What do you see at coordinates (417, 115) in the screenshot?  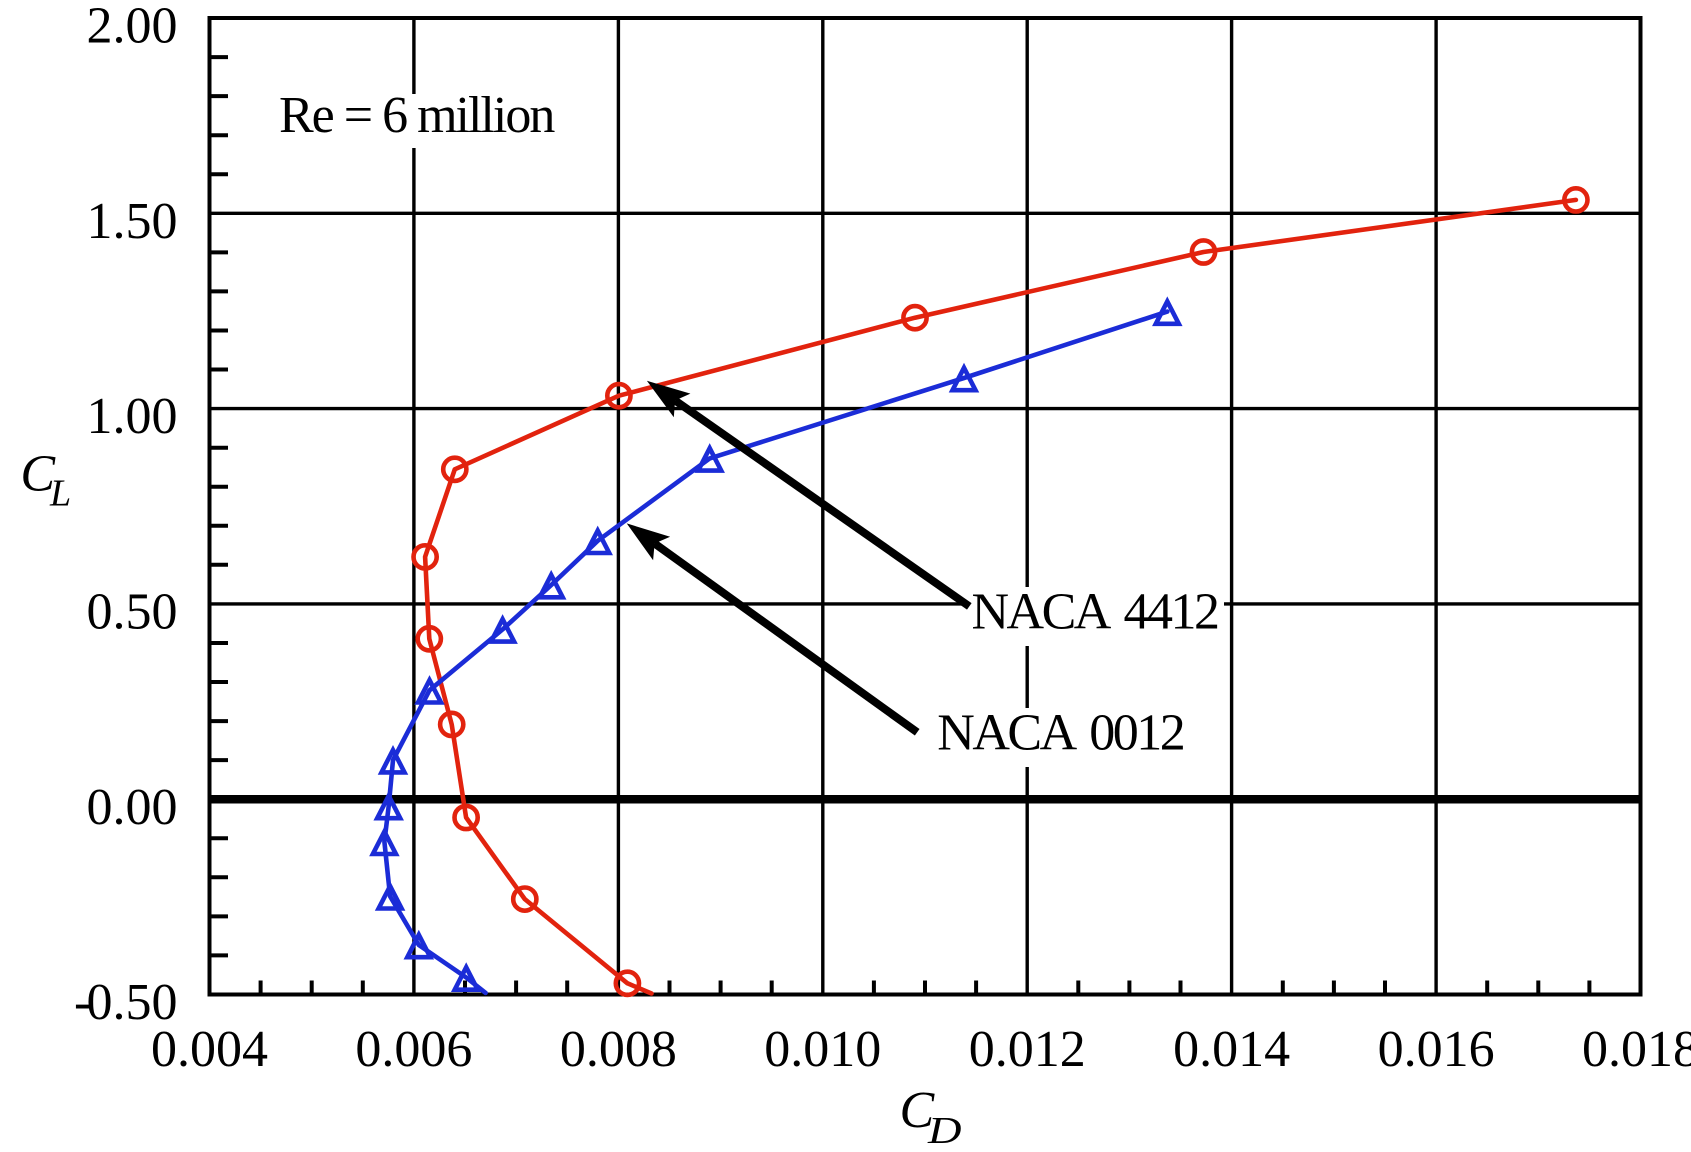 I see `svg-text: Re = 6 million` at bounding box center [417, 115].